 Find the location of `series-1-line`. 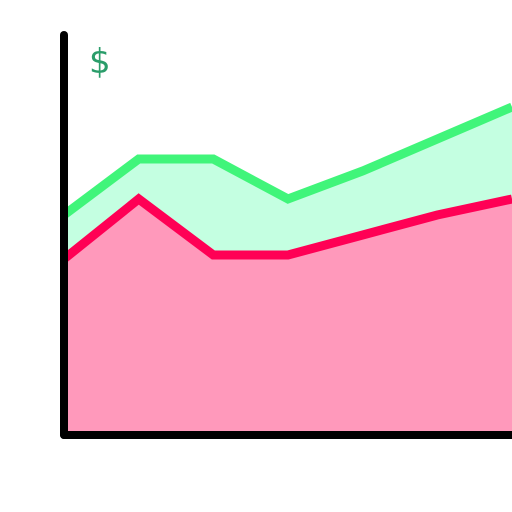

series-1-line is located at coordinates (286, 228).